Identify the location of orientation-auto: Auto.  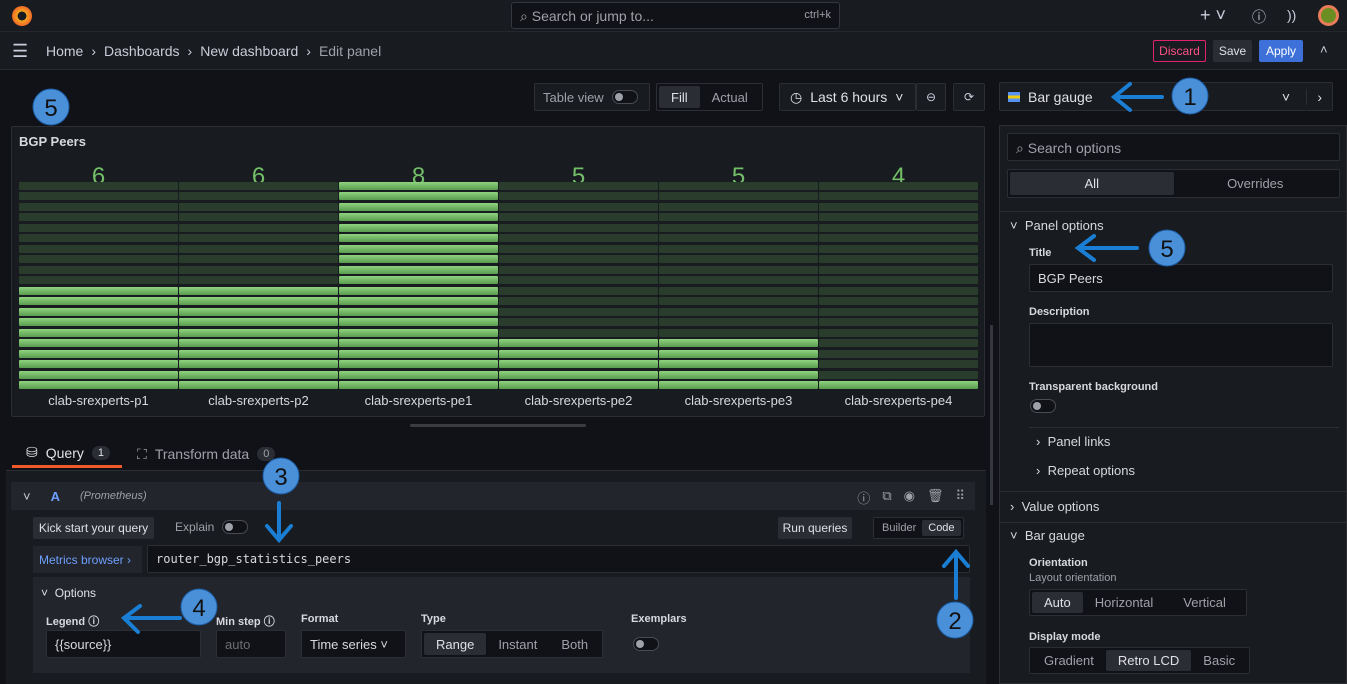
(1057, 602).